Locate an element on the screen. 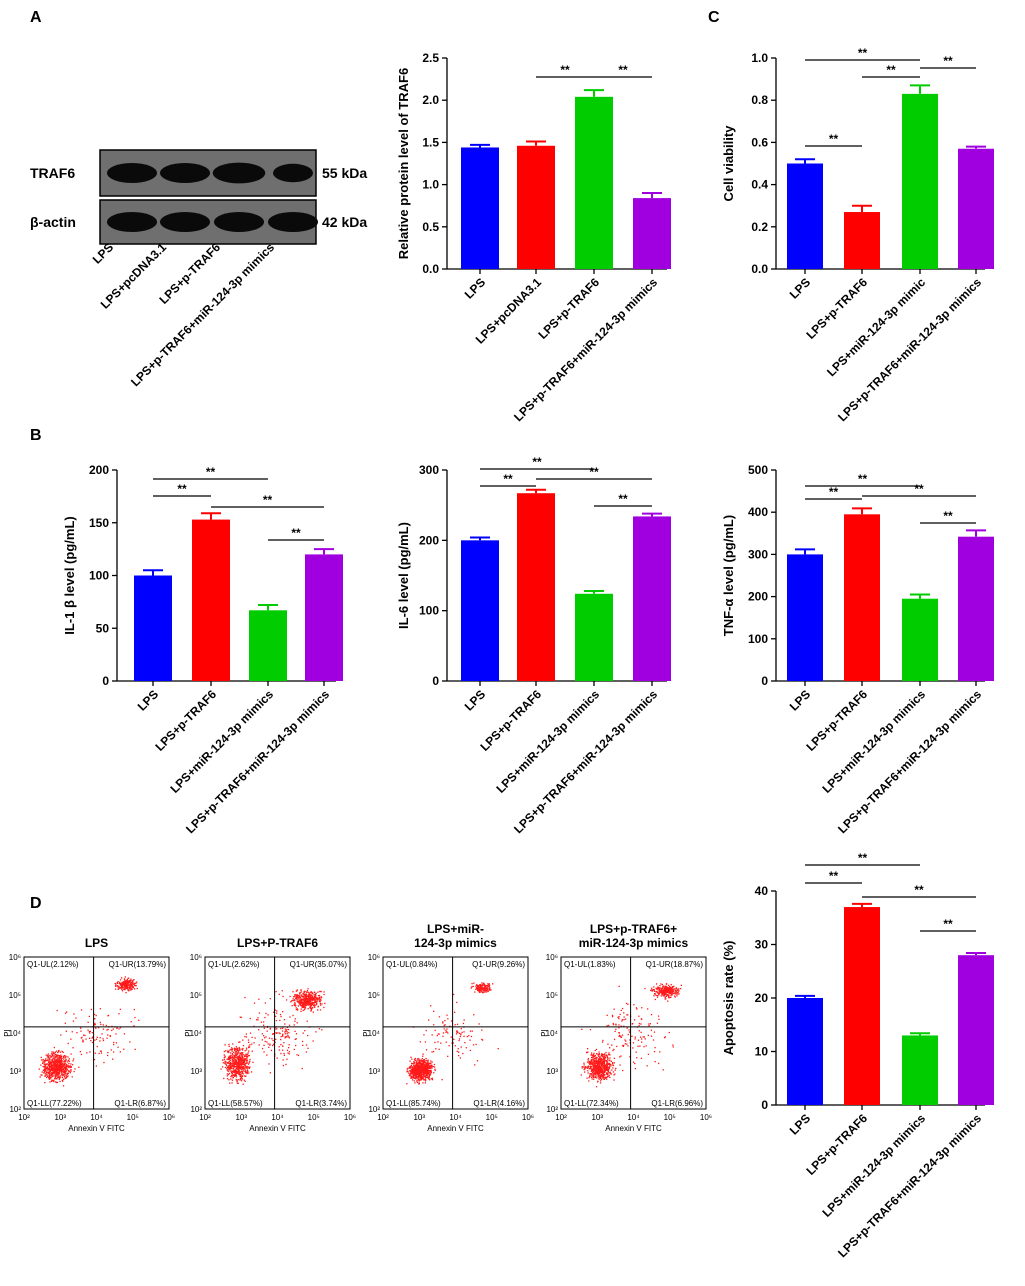 Image resolution: width=1025 pixels, height=1286 pixels. flow-plot-frame is located at coordinates (633, 1033).